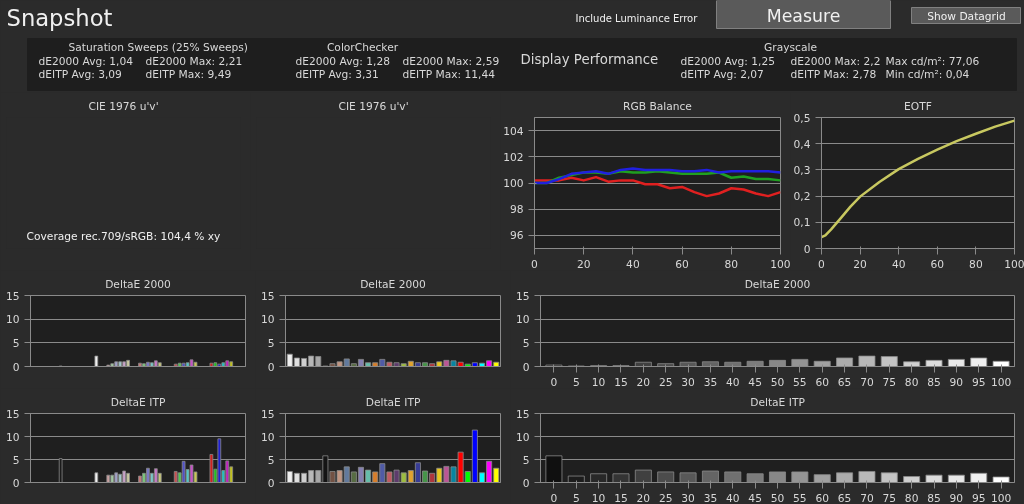  What do you see at coordinates (80, 74) in the screenshot?
I see `text: dEITP Avg: 3,09` at bounding box center [80, 74].